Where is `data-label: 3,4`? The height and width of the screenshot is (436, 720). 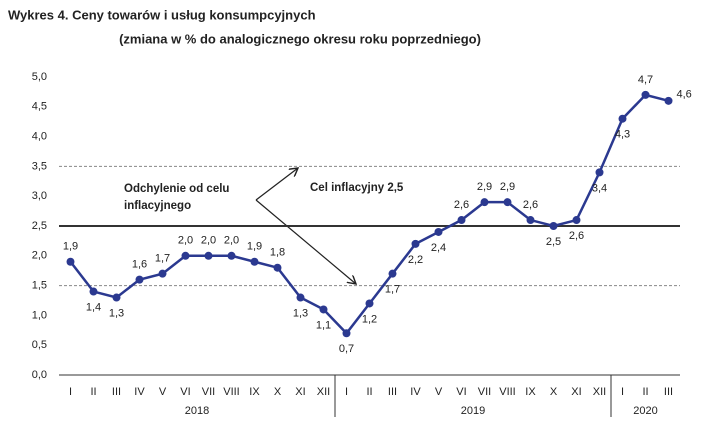 data-label: 3,4 is located at coordinates (599, 188).